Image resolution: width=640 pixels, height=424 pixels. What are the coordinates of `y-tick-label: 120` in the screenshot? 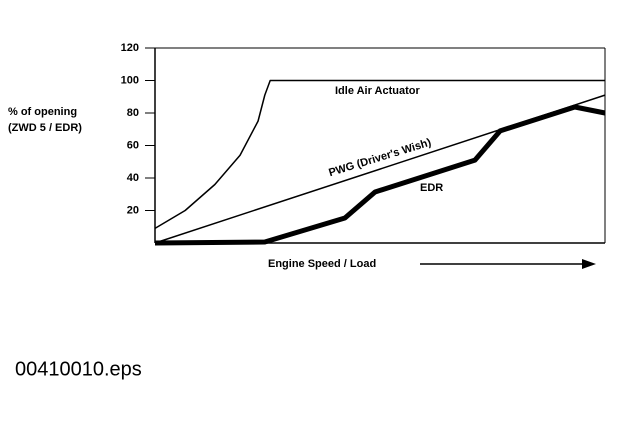 It's located at (130, 48).